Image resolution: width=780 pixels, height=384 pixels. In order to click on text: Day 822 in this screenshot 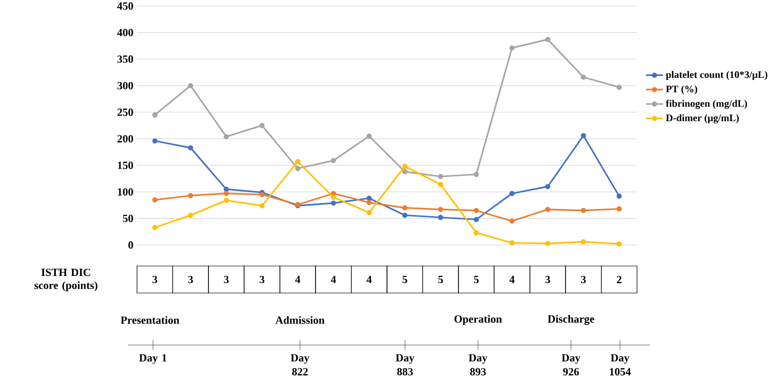, I will do `click(300, 365)`.